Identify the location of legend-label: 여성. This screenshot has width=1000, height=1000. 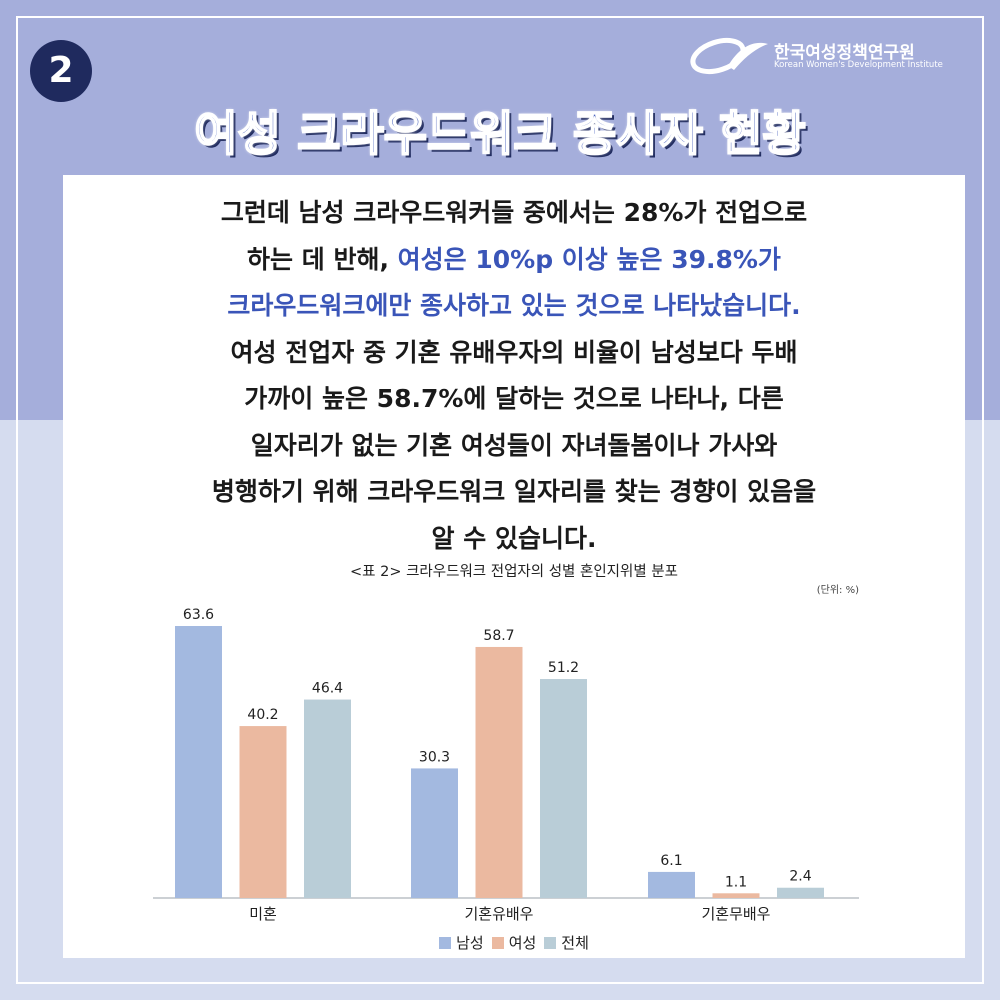
(522, 943).